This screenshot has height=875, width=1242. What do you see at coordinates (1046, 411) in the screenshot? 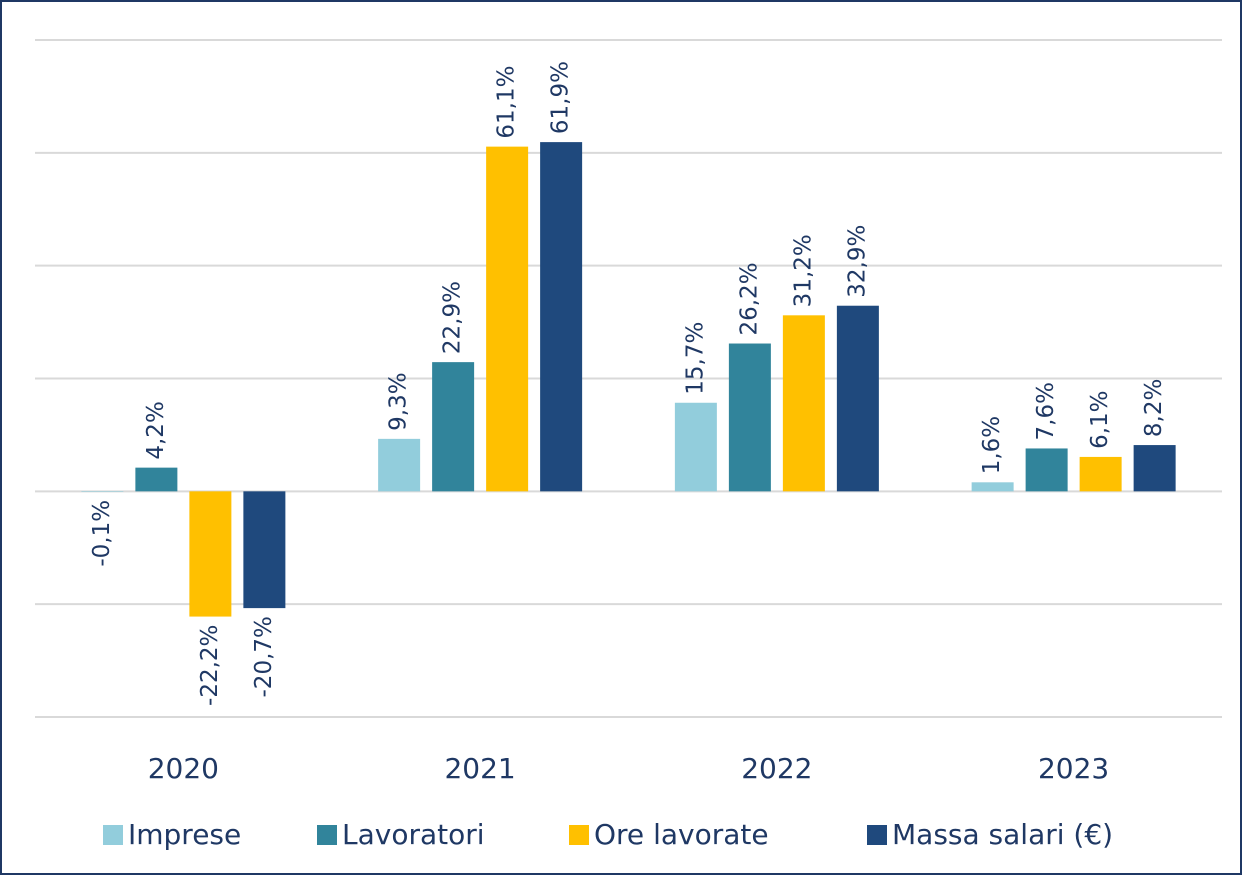
I see `value-label: 7,6%` at bounding box center [1046, 411].